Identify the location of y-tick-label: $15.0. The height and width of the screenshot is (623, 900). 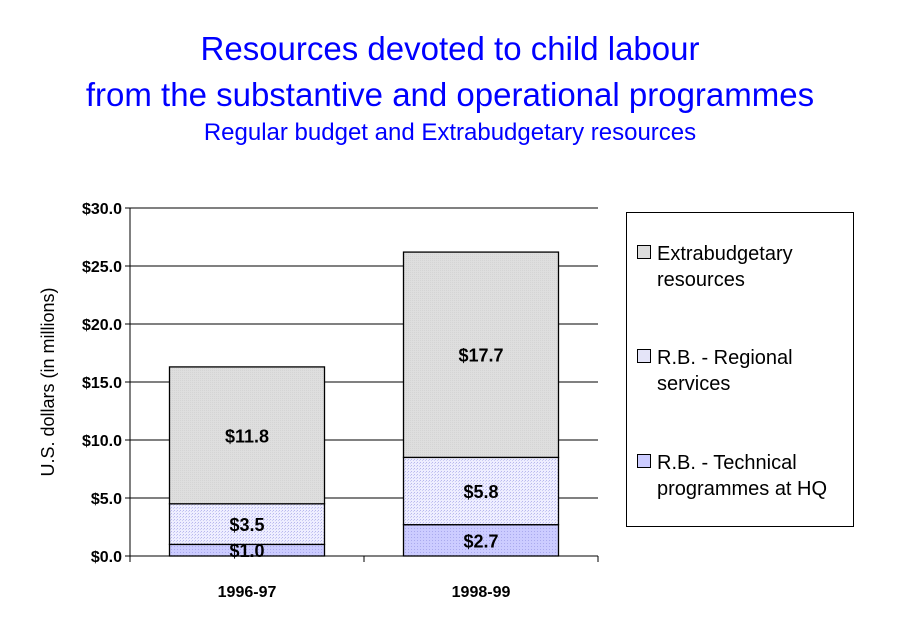
(102, 383).